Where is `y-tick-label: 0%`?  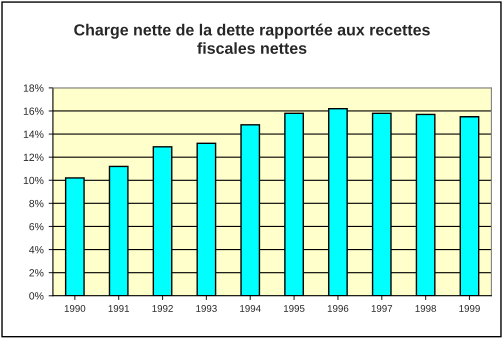
y-tick-label: 0% is located at coordinates (36, 296).